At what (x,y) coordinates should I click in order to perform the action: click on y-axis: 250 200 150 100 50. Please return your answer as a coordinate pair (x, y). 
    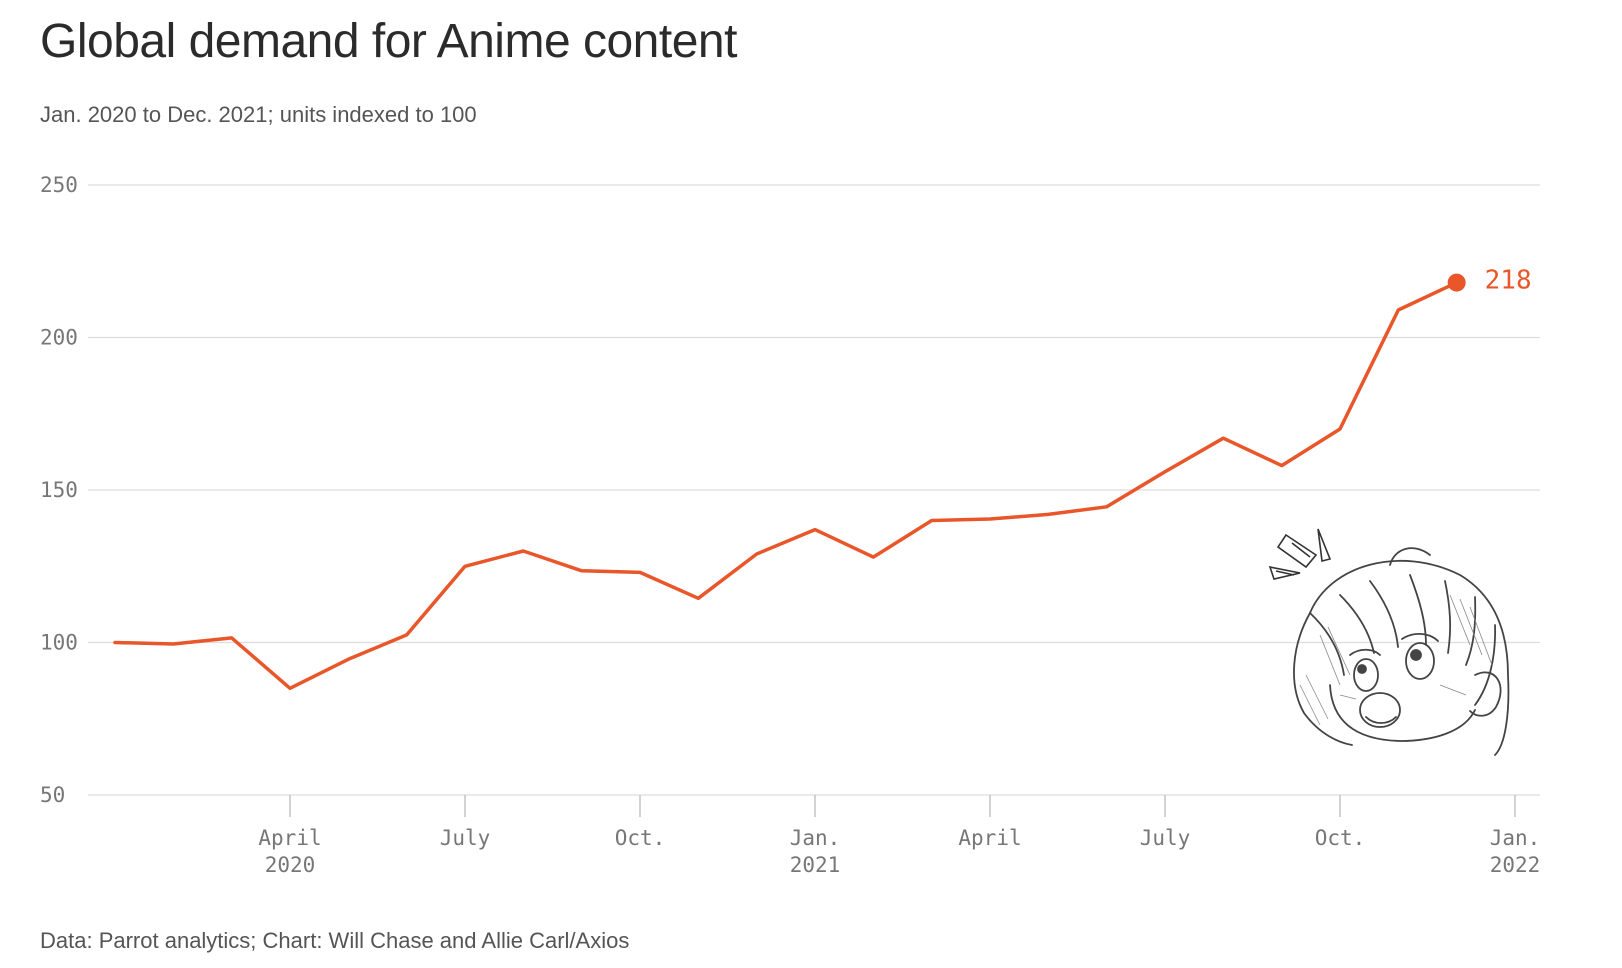
    Looking at the image, I should click on (59, 490).